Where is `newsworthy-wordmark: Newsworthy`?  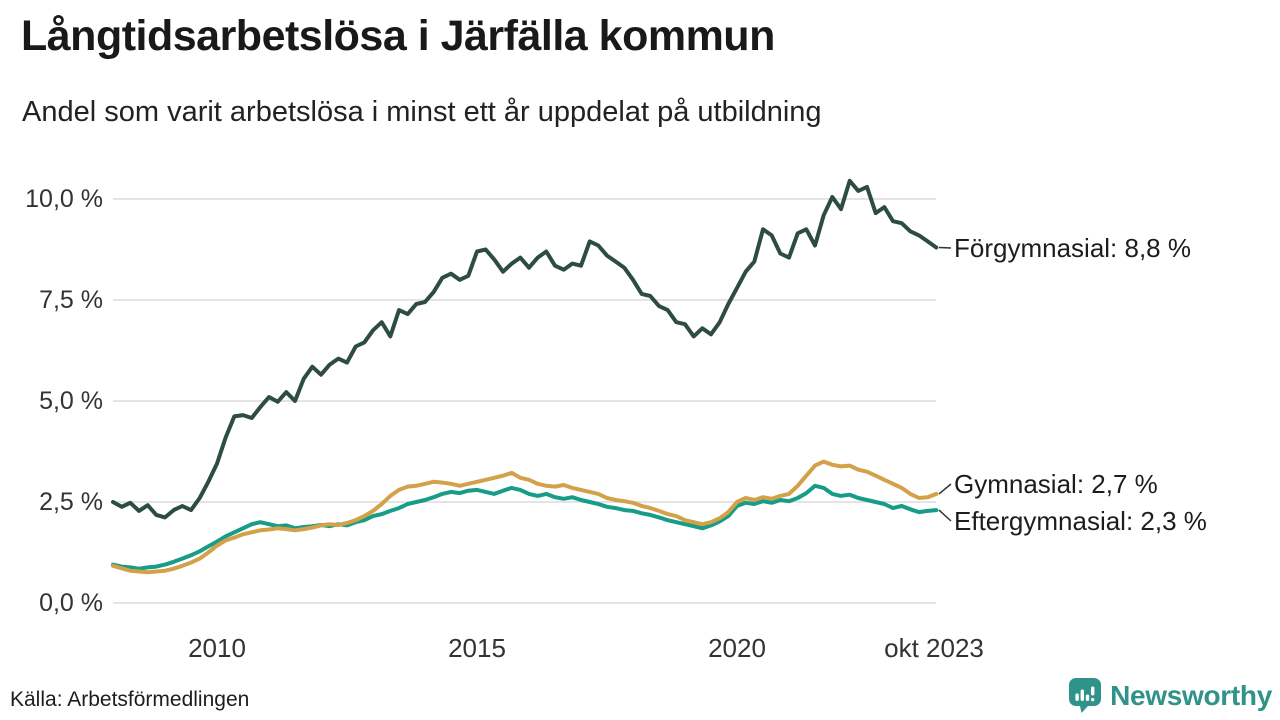
newsworthy-wordmark: Newsworthy is located at coordinates (1191, 695).